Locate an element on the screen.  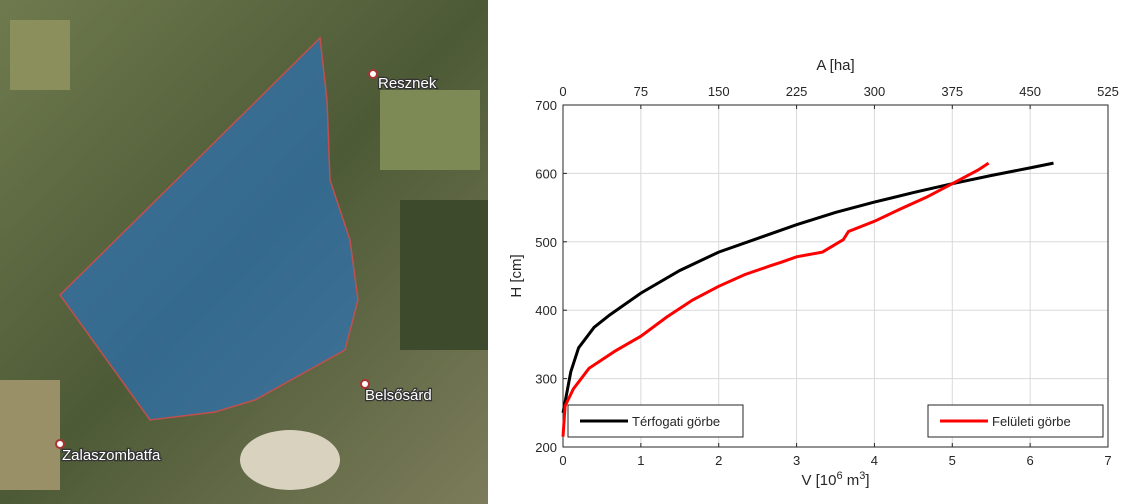
place-label: Resznek is located at coordinates (407, 83).